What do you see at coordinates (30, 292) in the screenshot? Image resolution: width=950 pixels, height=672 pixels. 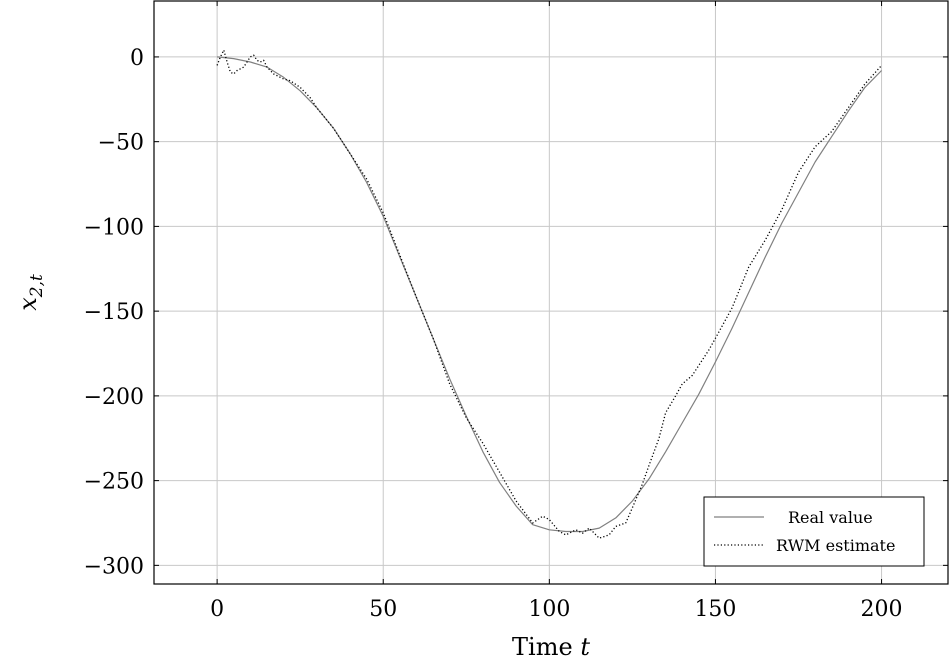 I see `y-axis-title: x2,t` at bounding box center [30, 292].